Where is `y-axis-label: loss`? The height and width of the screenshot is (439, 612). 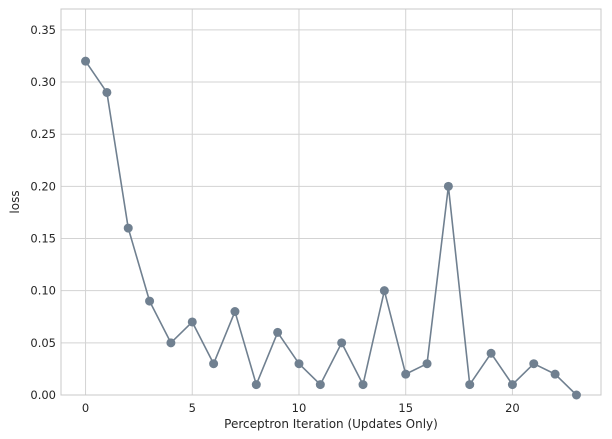 y-axis-label: loss is located at coordinates (15, 201).